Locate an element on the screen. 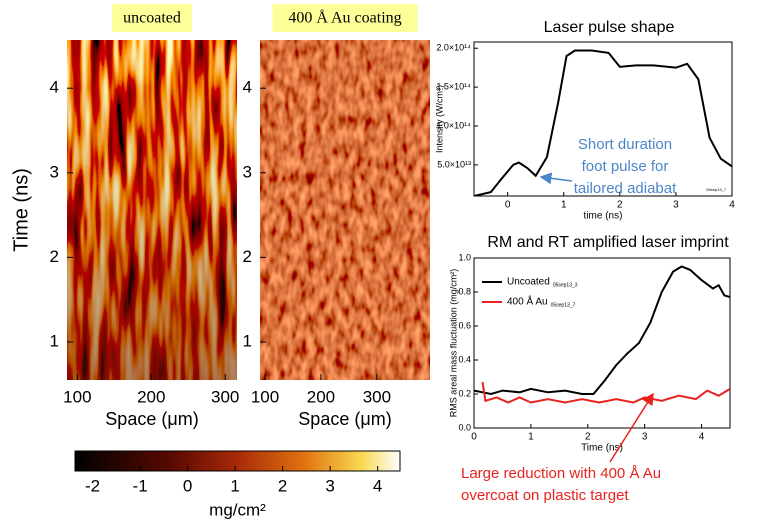 The height and width of the screenshot is (526, 765). y-axis-label: RMS areal mass fluctuation (mg/cm²) is located at coordinates (453, 343).